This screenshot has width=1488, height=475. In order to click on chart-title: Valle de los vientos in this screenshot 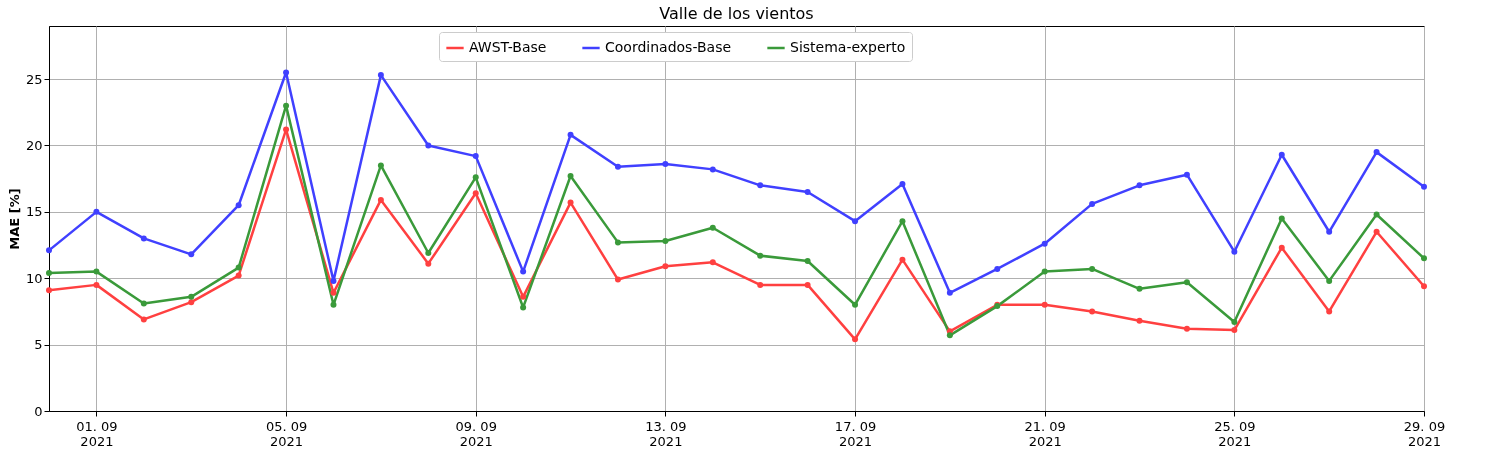, I will do `click(736, 13)`.